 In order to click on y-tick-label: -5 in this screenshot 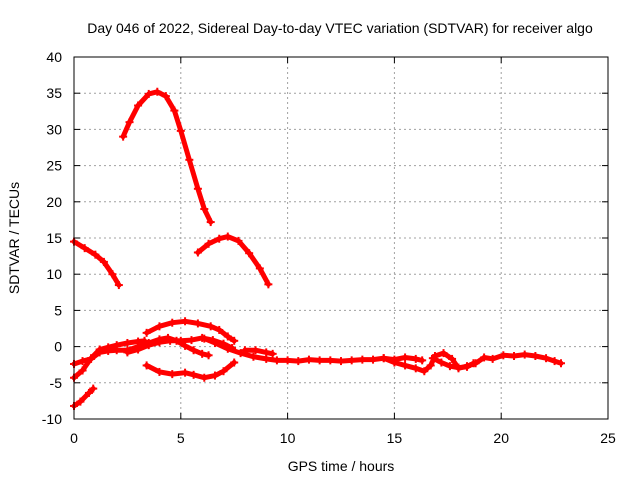, I will do `click(56, 383)`.